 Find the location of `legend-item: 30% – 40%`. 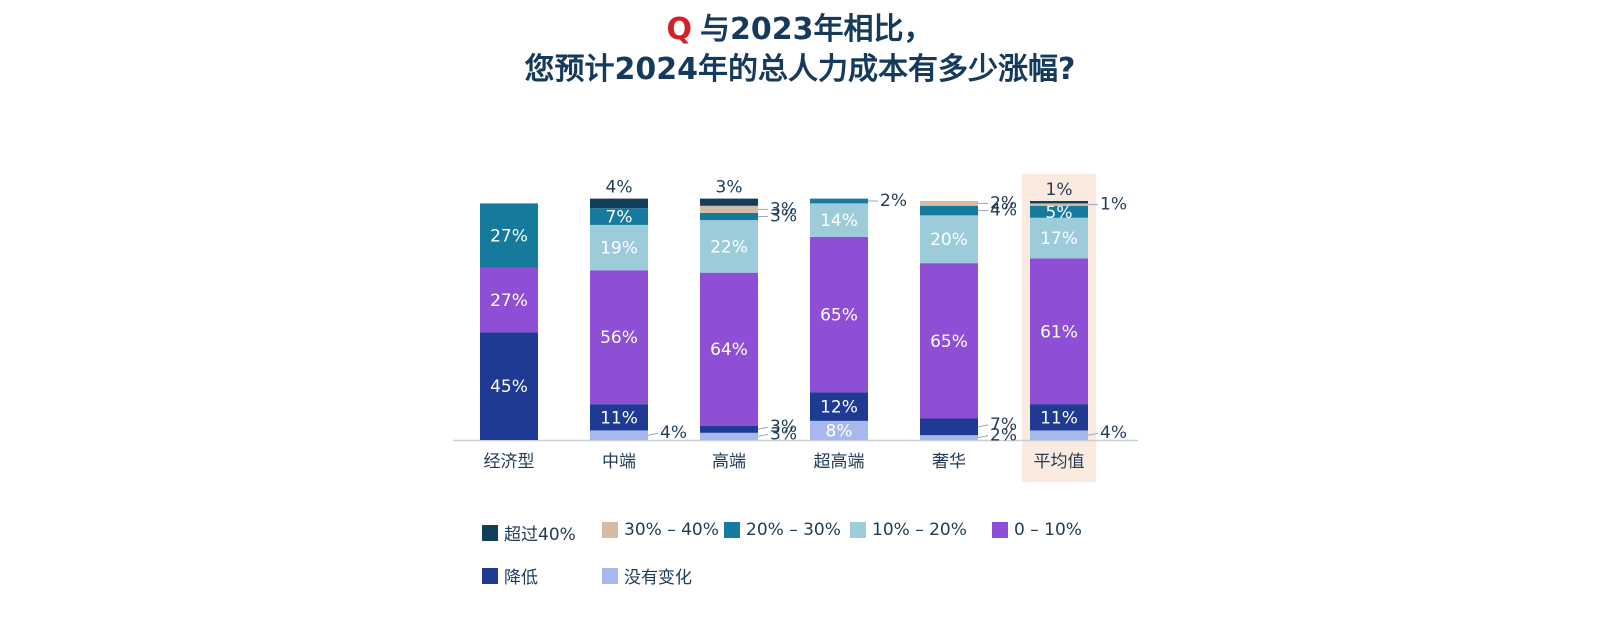

legend-item: 30% – 40% is located at coordinates (660, 530).